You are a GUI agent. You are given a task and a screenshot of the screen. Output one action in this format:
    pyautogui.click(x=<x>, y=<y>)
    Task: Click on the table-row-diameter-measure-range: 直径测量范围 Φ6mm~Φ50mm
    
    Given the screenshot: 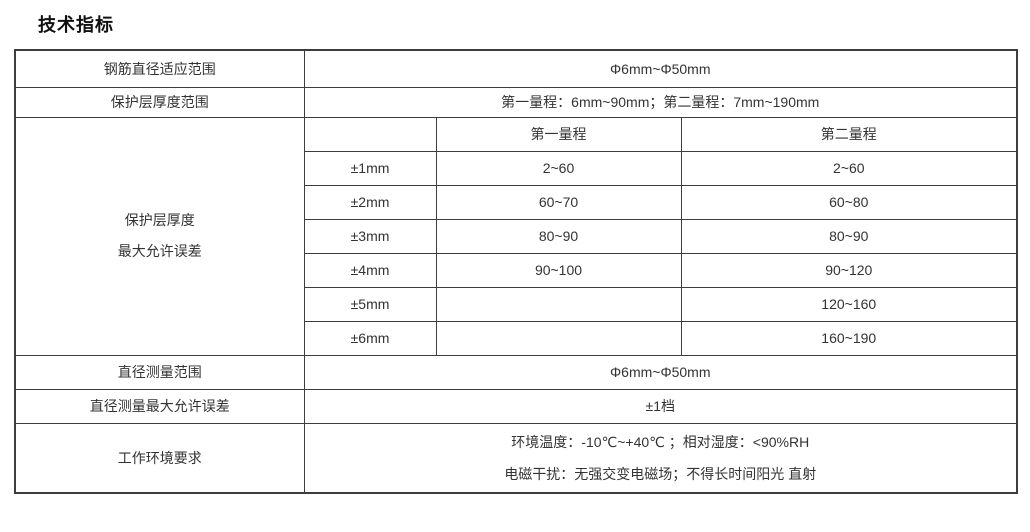 What is the action you would take?
    pyautogui.click(x=516, y=372)
    